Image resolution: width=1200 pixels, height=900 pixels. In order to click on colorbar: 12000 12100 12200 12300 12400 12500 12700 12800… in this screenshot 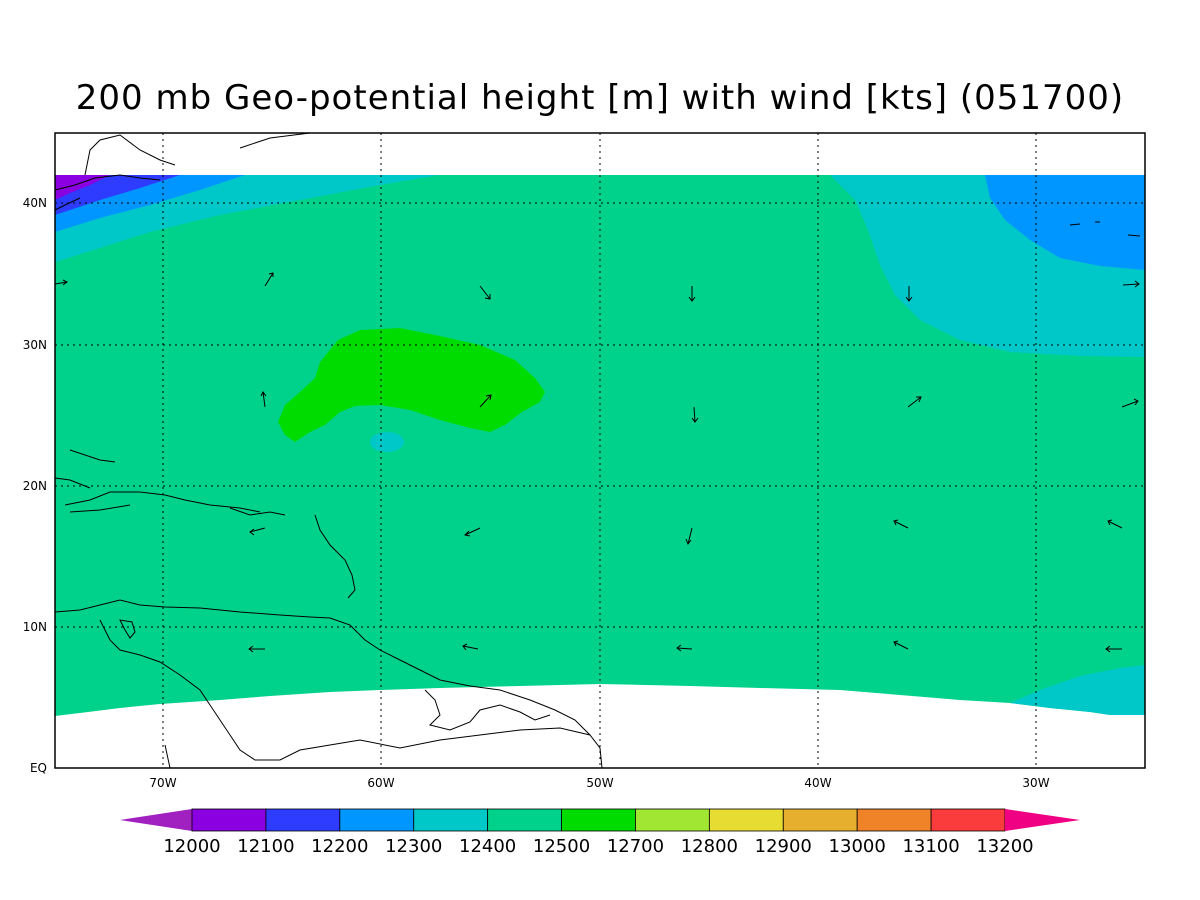, I will do `click(600, 832)`.